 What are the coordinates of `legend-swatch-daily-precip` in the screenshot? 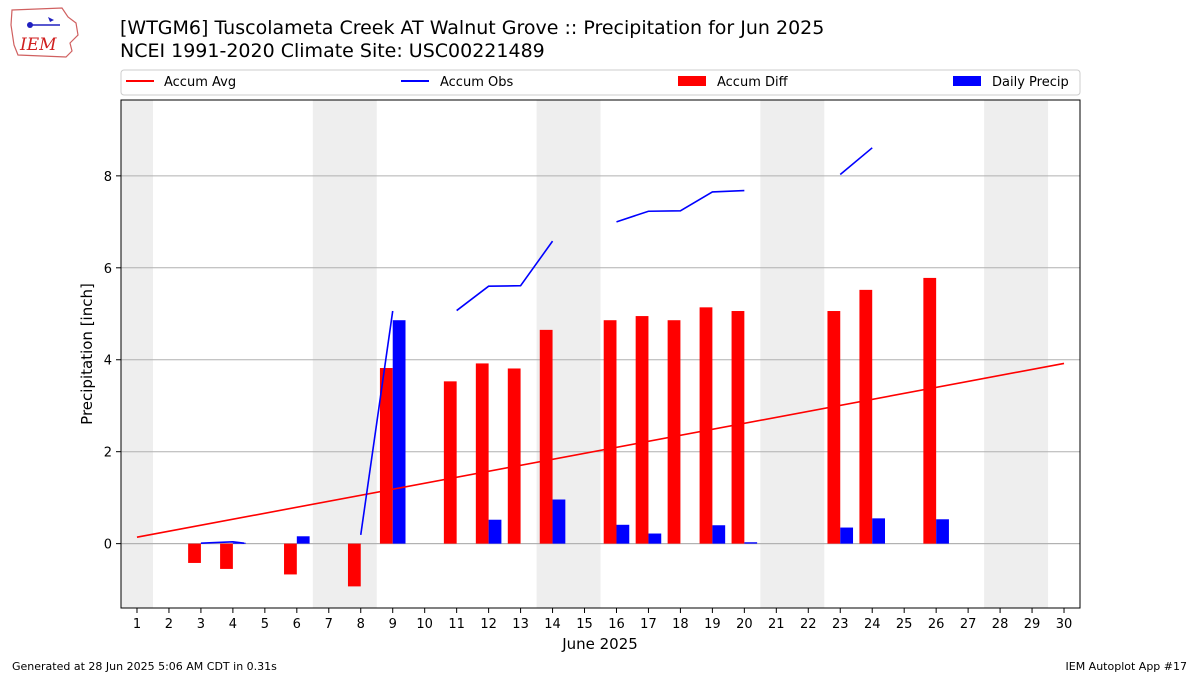 It's located at (967, 81).